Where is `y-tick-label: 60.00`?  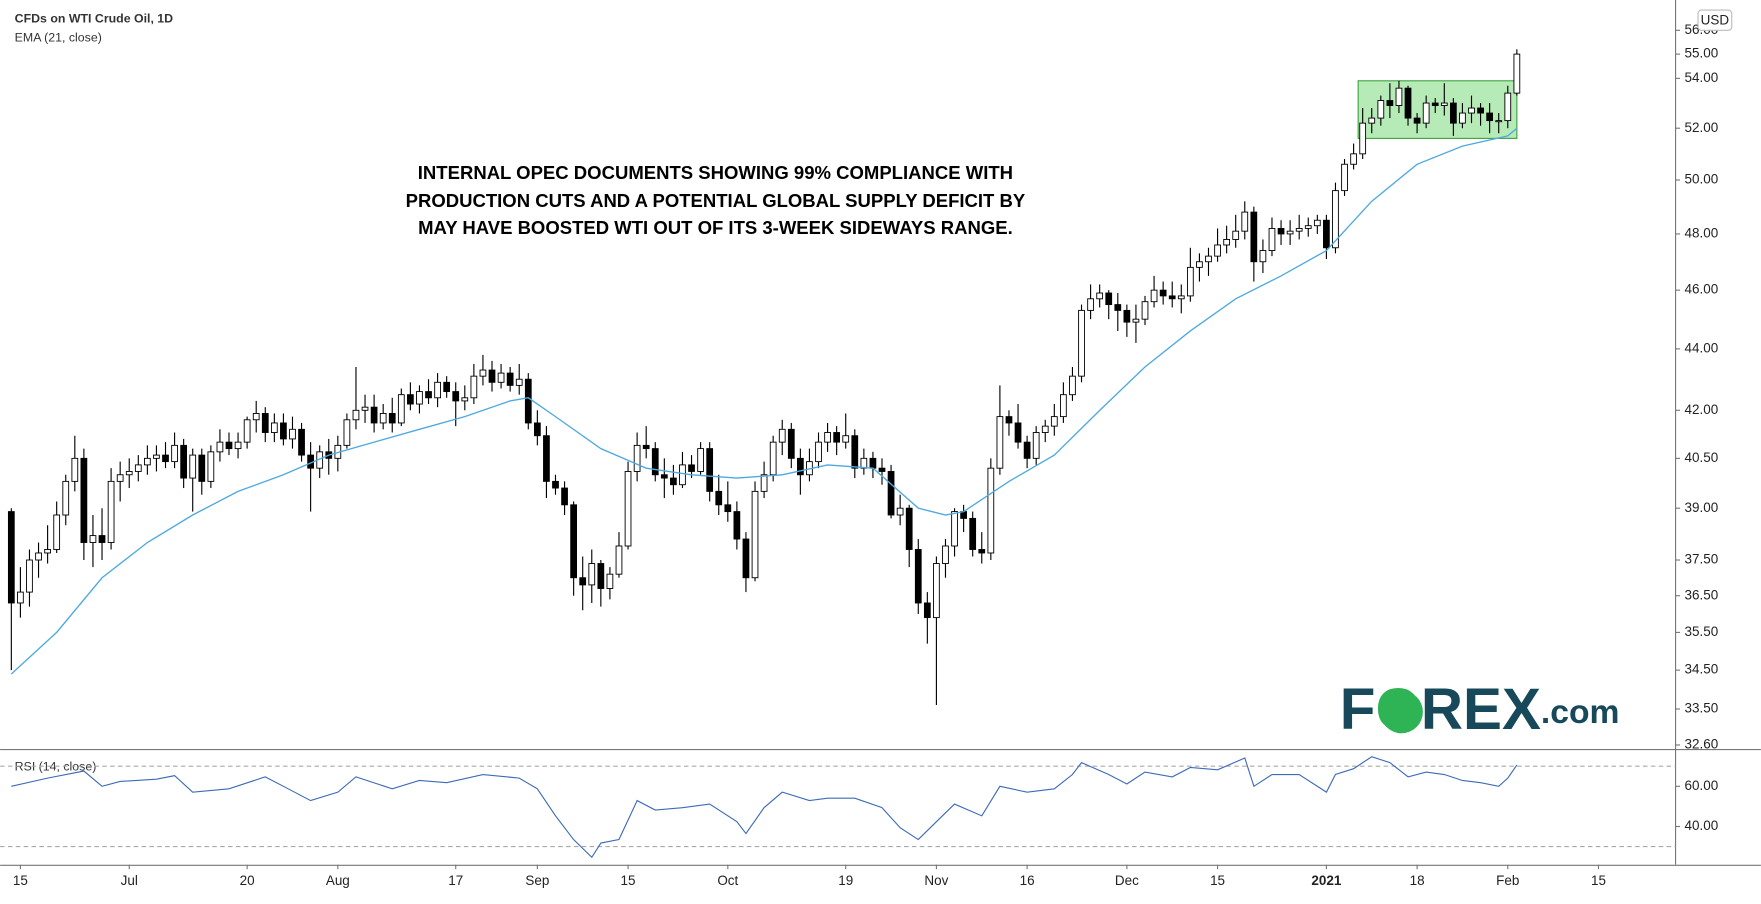
y-tick-label: 60.00 is located at coordinates (1702, 785).